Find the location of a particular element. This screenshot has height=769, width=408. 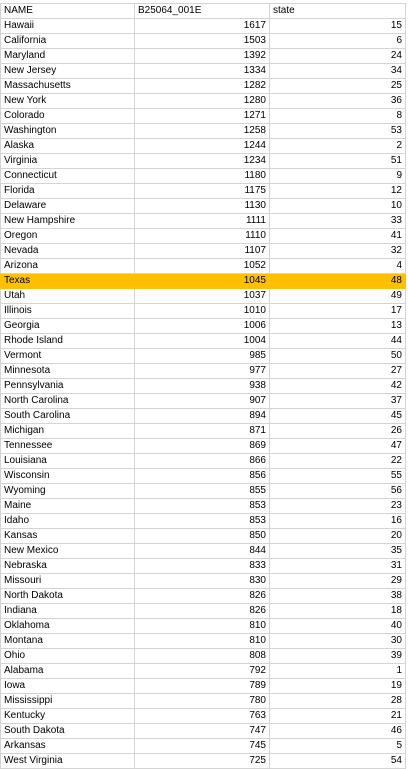

cell-name: Pennsylvania is located at coordinates (67, 386).